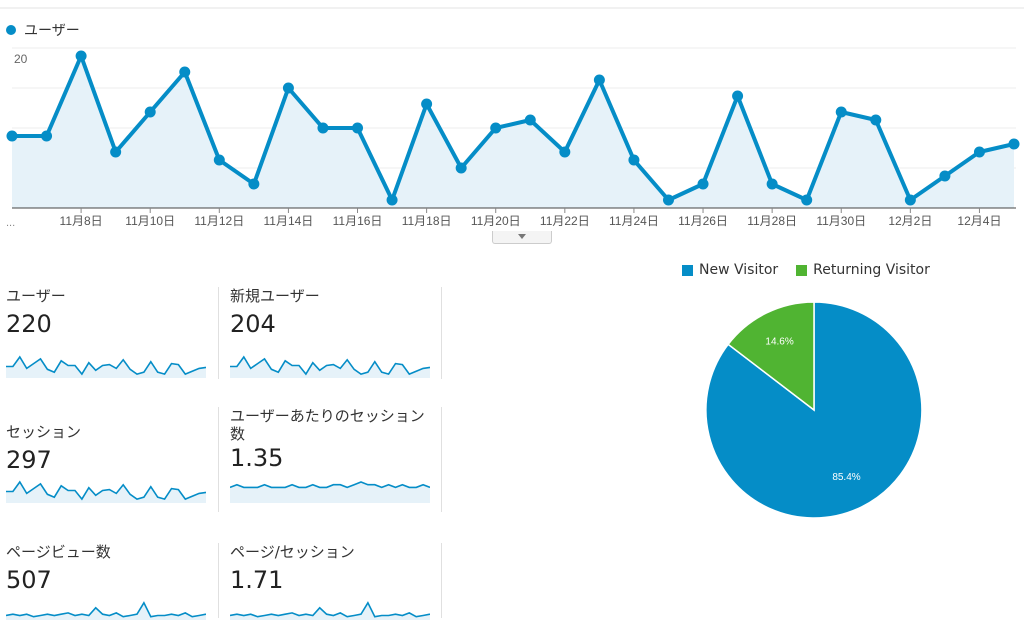 The width and height of the screenshot is (1024, 620). What do you see at coordinates (111, 334) in the screenshot?
I see `metric-users: ユーザー 220` at bounding box center [111, 334].